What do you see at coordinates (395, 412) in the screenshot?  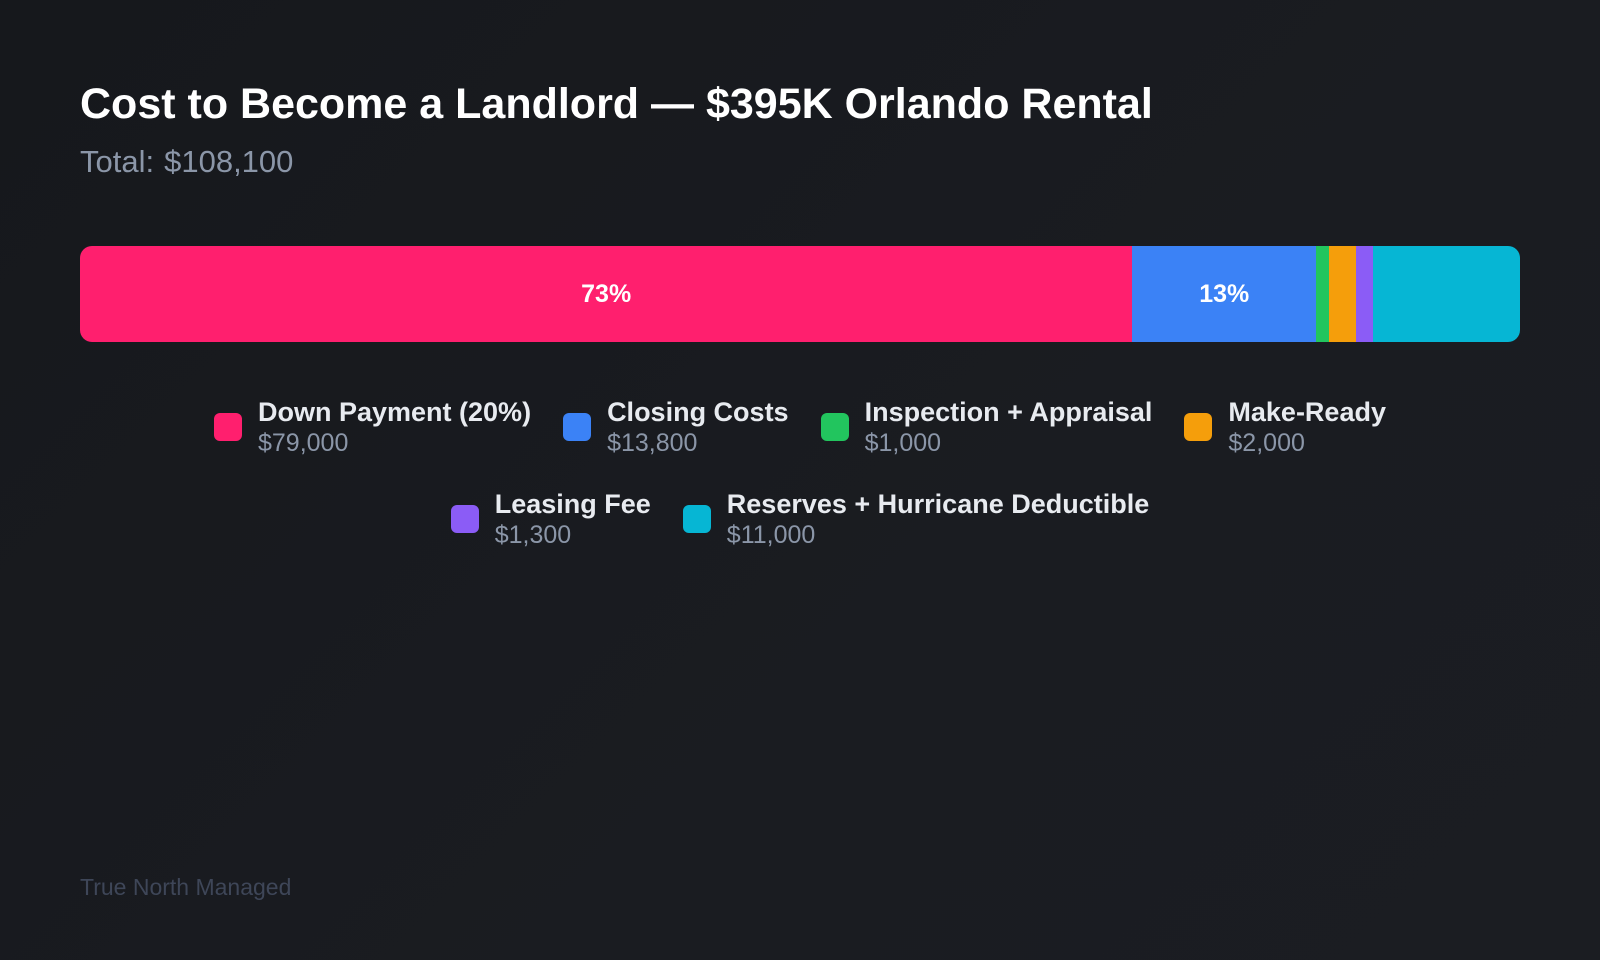 I see `legend-label: Down Payment (20%)` at bounding box center [395, 412].